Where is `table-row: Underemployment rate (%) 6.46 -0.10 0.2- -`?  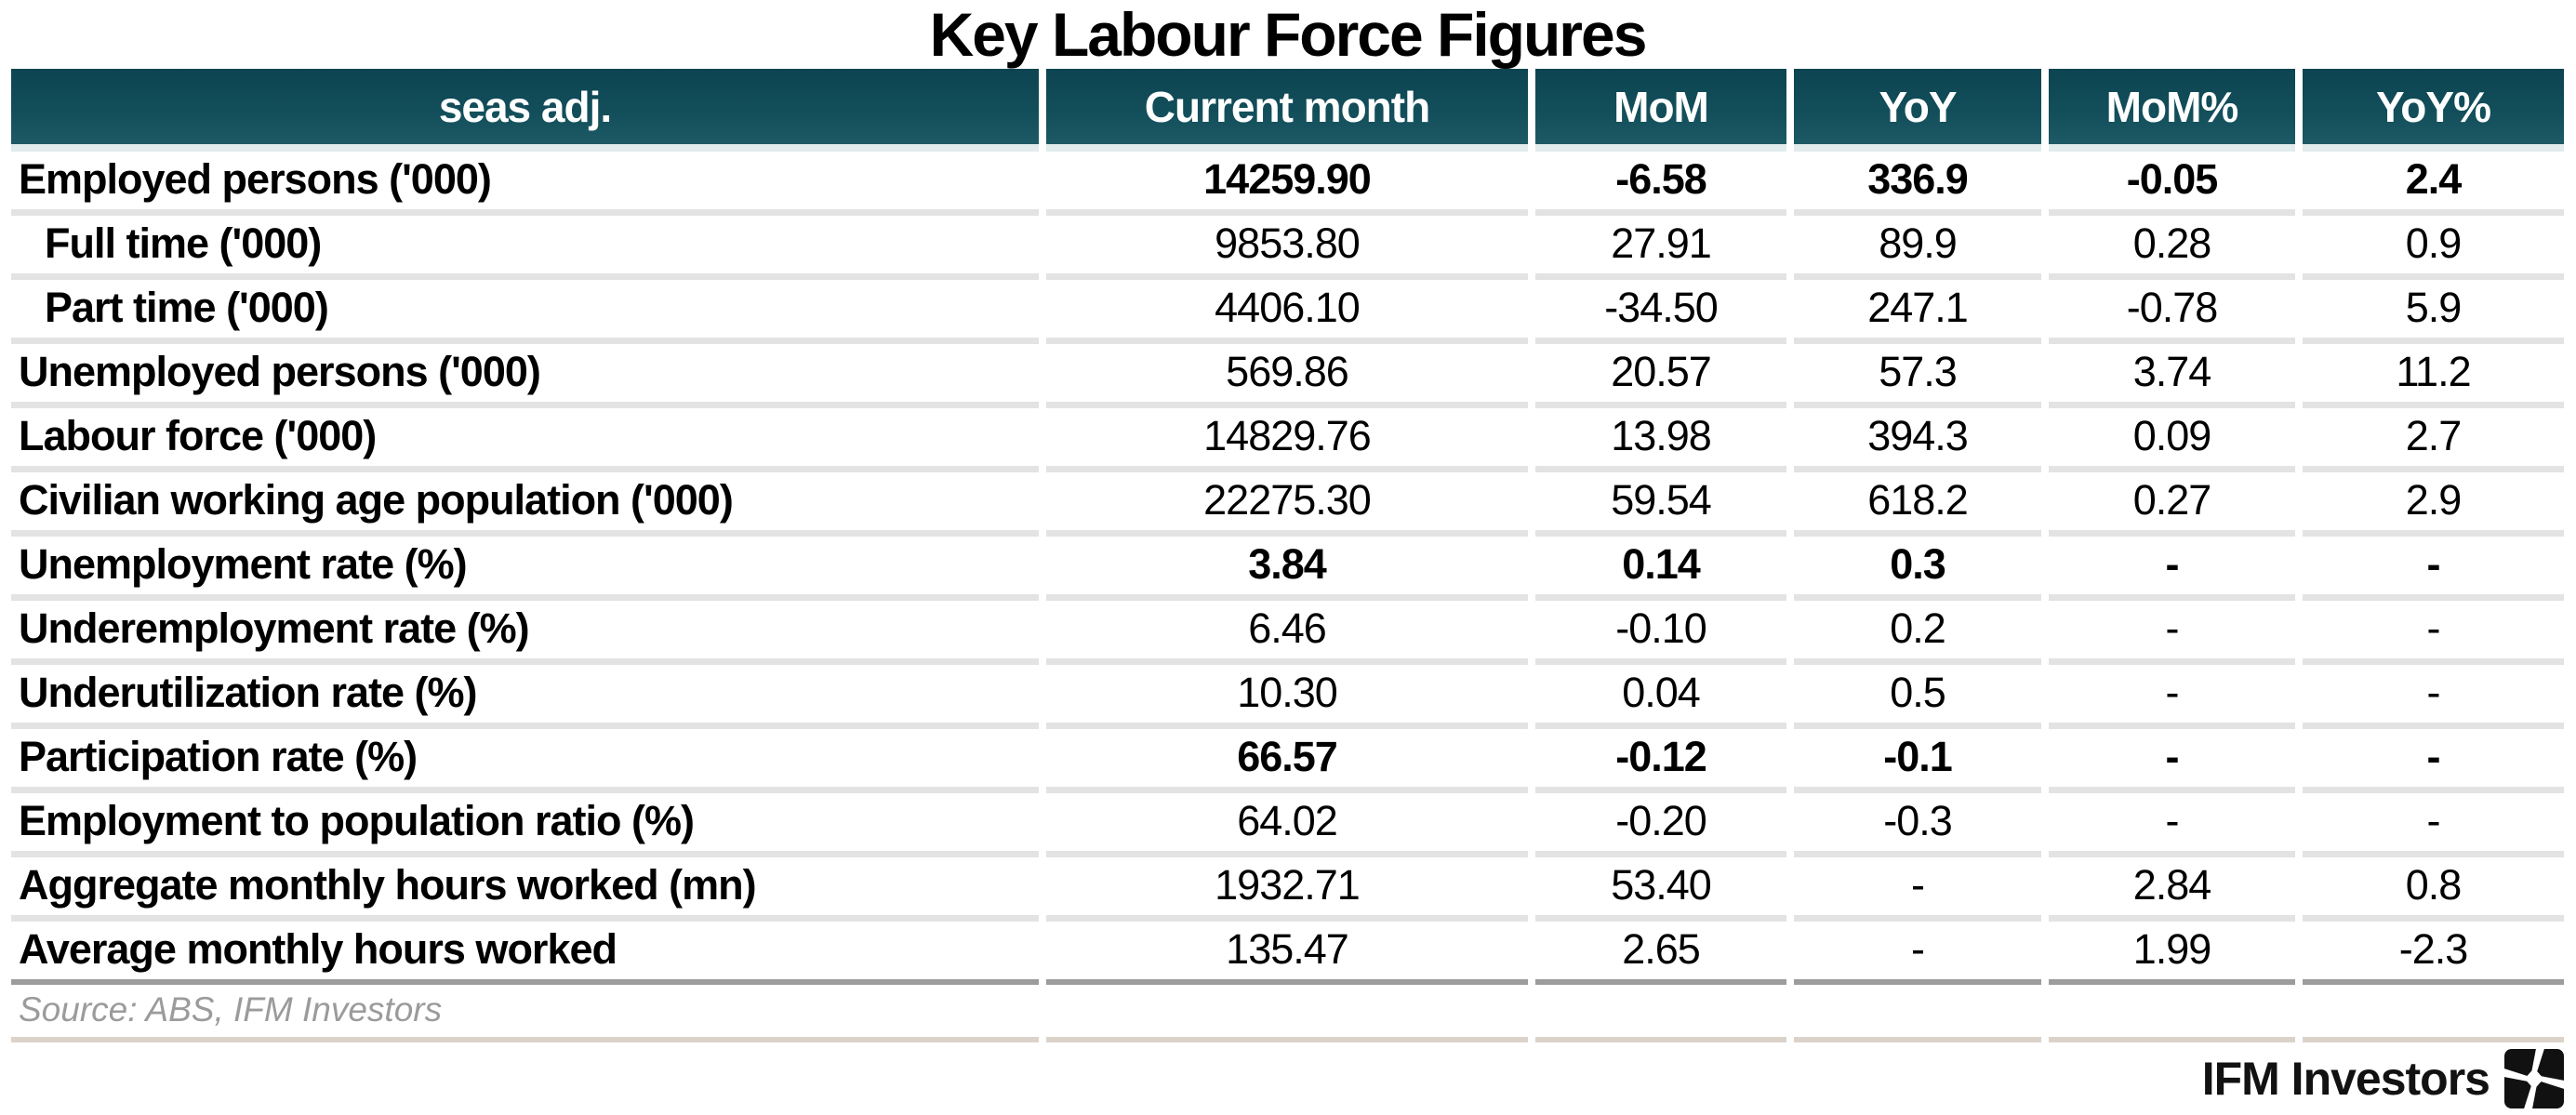 table-row: Underemployment rate (%) 6.46 -0.10 0.2- - is located at coordinates (1287, 633).